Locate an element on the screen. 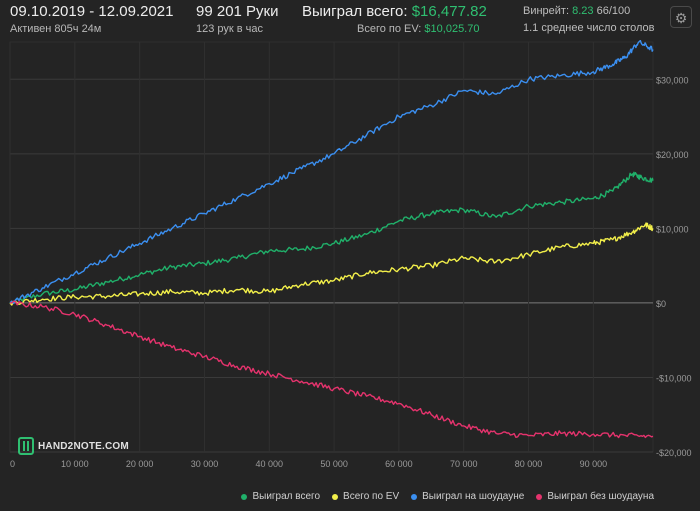 Image resolution: width=700 pixels, height=511 pixels. x-tick-label: 10 000 is located at coordinates (75, 464).